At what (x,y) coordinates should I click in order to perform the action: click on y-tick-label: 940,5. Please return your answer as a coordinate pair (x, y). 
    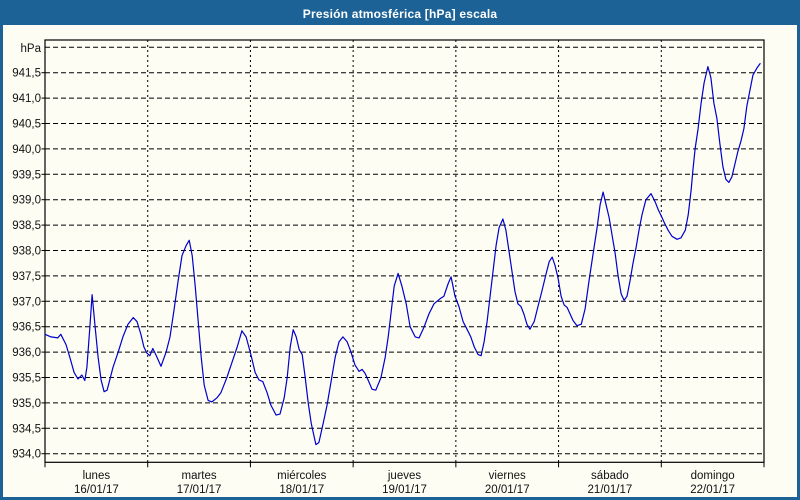
    Looking at the image, I should click on (26, 125).